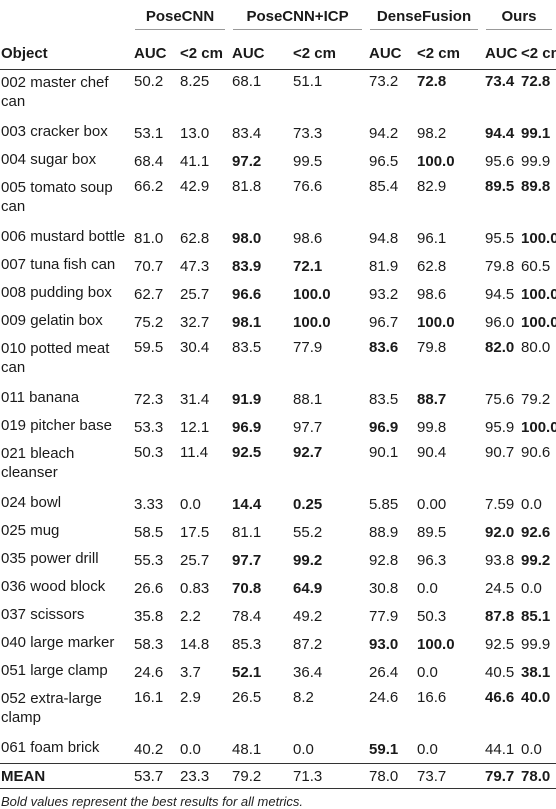 This screenshot has width=556, height=809. I want to click on value-cell: 72.8, so click(432, 81).